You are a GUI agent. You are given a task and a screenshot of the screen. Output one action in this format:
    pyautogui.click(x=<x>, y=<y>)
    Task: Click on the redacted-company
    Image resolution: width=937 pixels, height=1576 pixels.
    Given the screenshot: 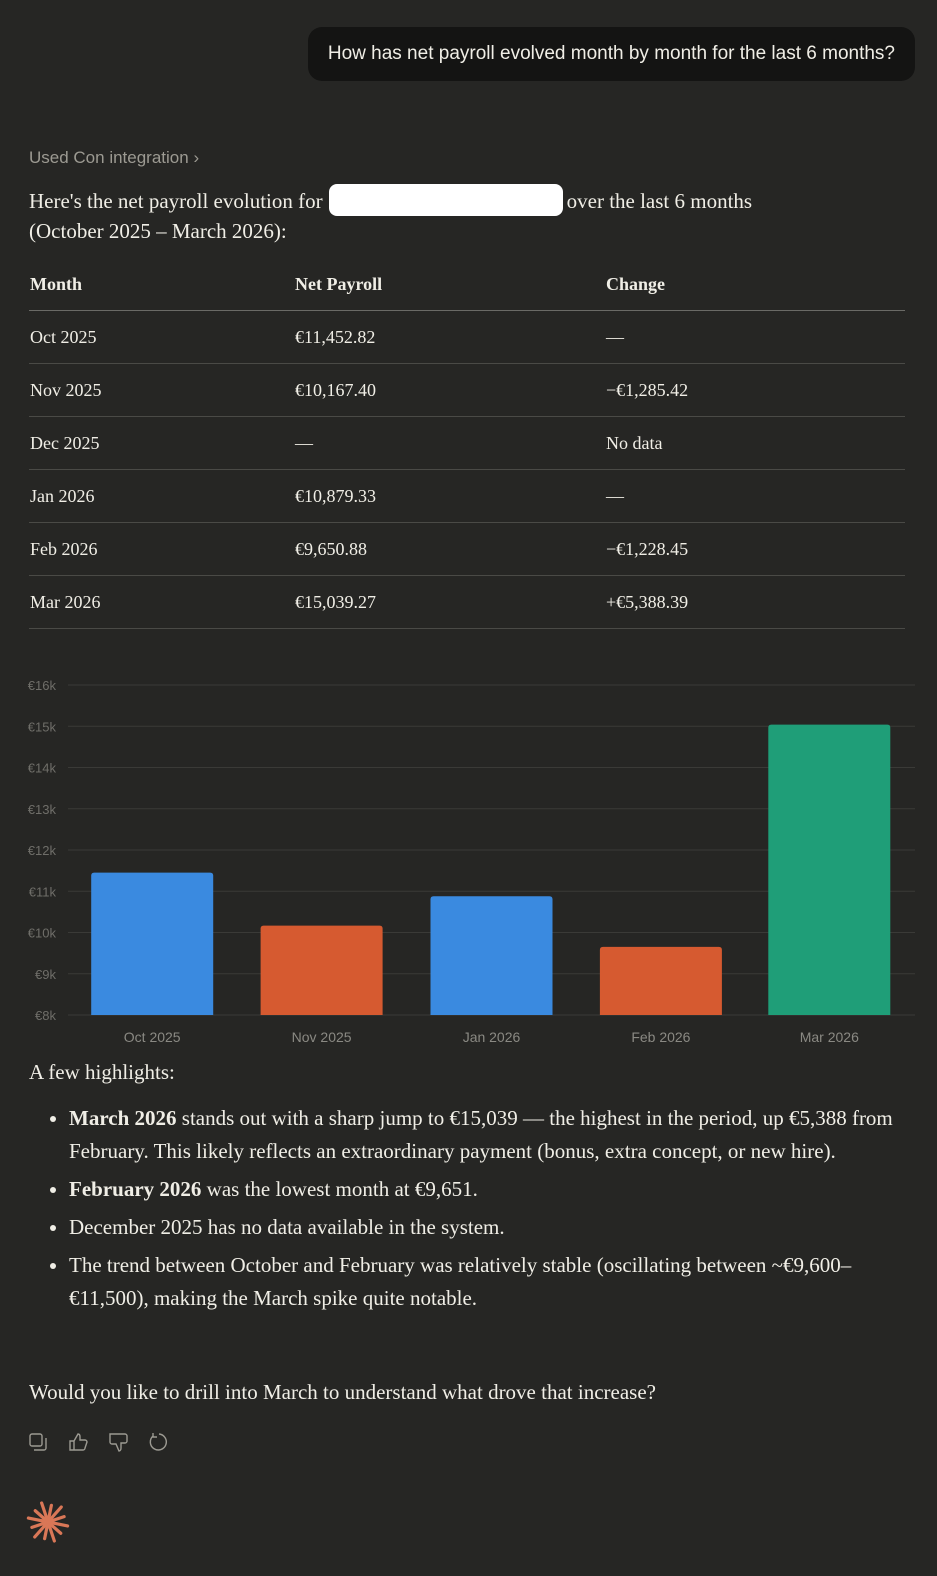 What is the action you would take?
    pyautogui.click(x=445, y=200)
    